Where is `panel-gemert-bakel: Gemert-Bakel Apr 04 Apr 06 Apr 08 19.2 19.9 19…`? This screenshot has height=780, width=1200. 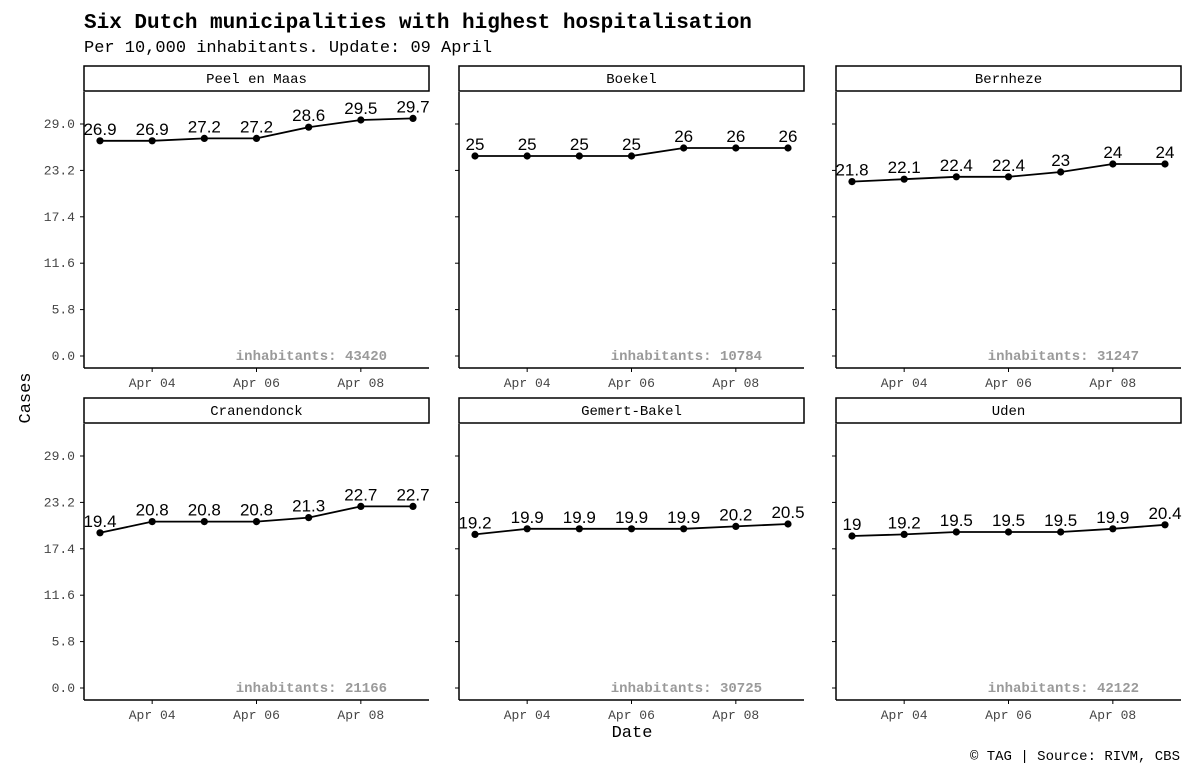 panel-gemert-bakel: Gemert-Bakel Apr 04 Apr 06 Apr 08 19.2 19.9 19… is located at coordinates (630, 560).